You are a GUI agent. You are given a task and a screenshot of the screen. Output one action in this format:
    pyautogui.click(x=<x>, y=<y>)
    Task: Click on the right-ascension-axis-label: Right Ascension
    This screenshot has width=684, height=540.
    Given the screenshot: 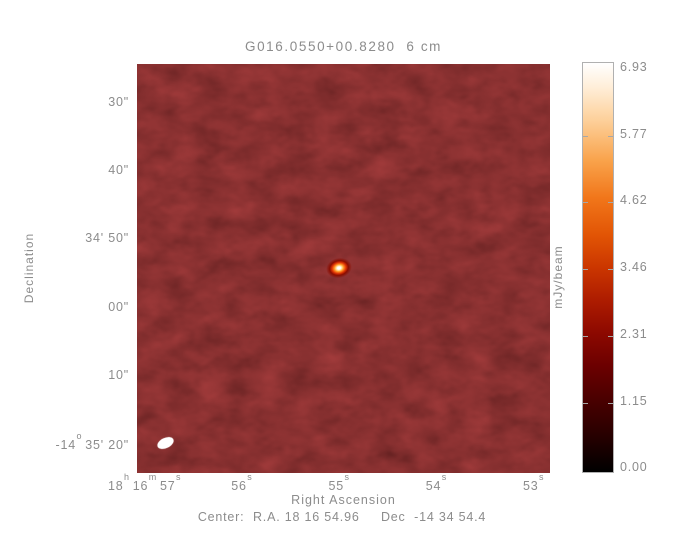 What is the action you would take?
    pyautogui.click(x=343, y=500)
    